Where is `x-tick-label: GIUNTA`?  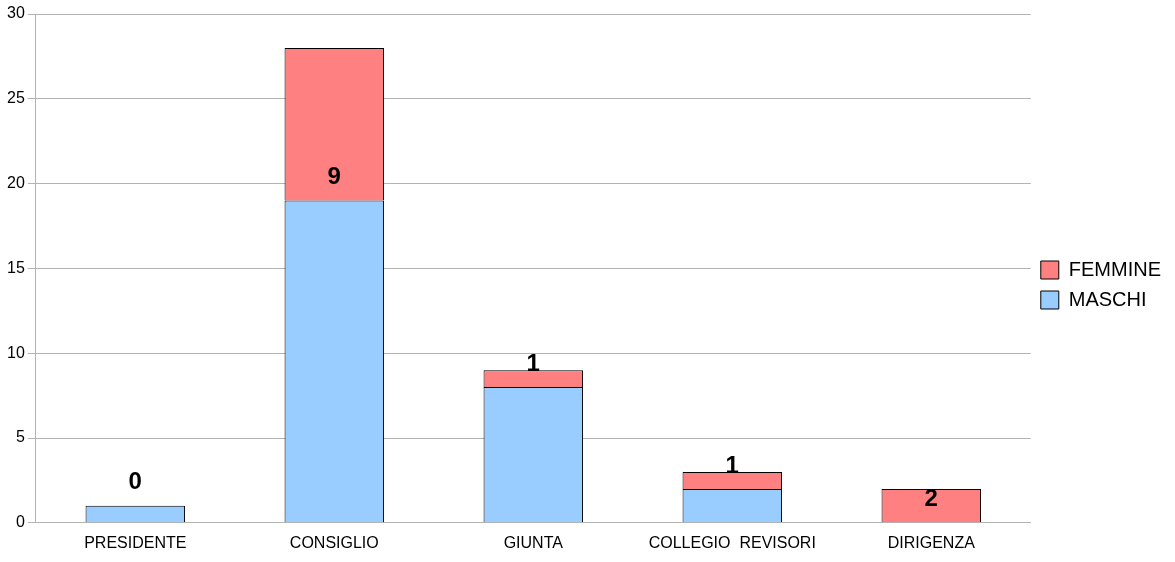
x-tick-label: GIUNTA is located at coordinates (533, 542).